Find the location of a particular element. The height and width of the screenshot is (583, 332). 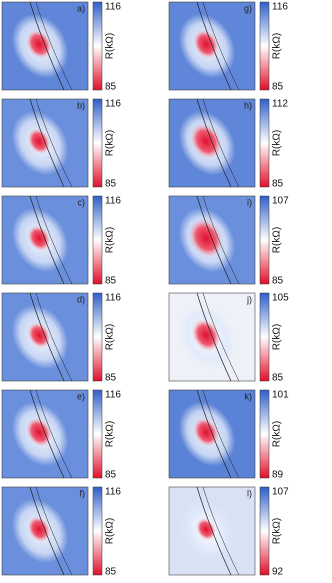

panel-label: h) is located at coordinates (248, 105).